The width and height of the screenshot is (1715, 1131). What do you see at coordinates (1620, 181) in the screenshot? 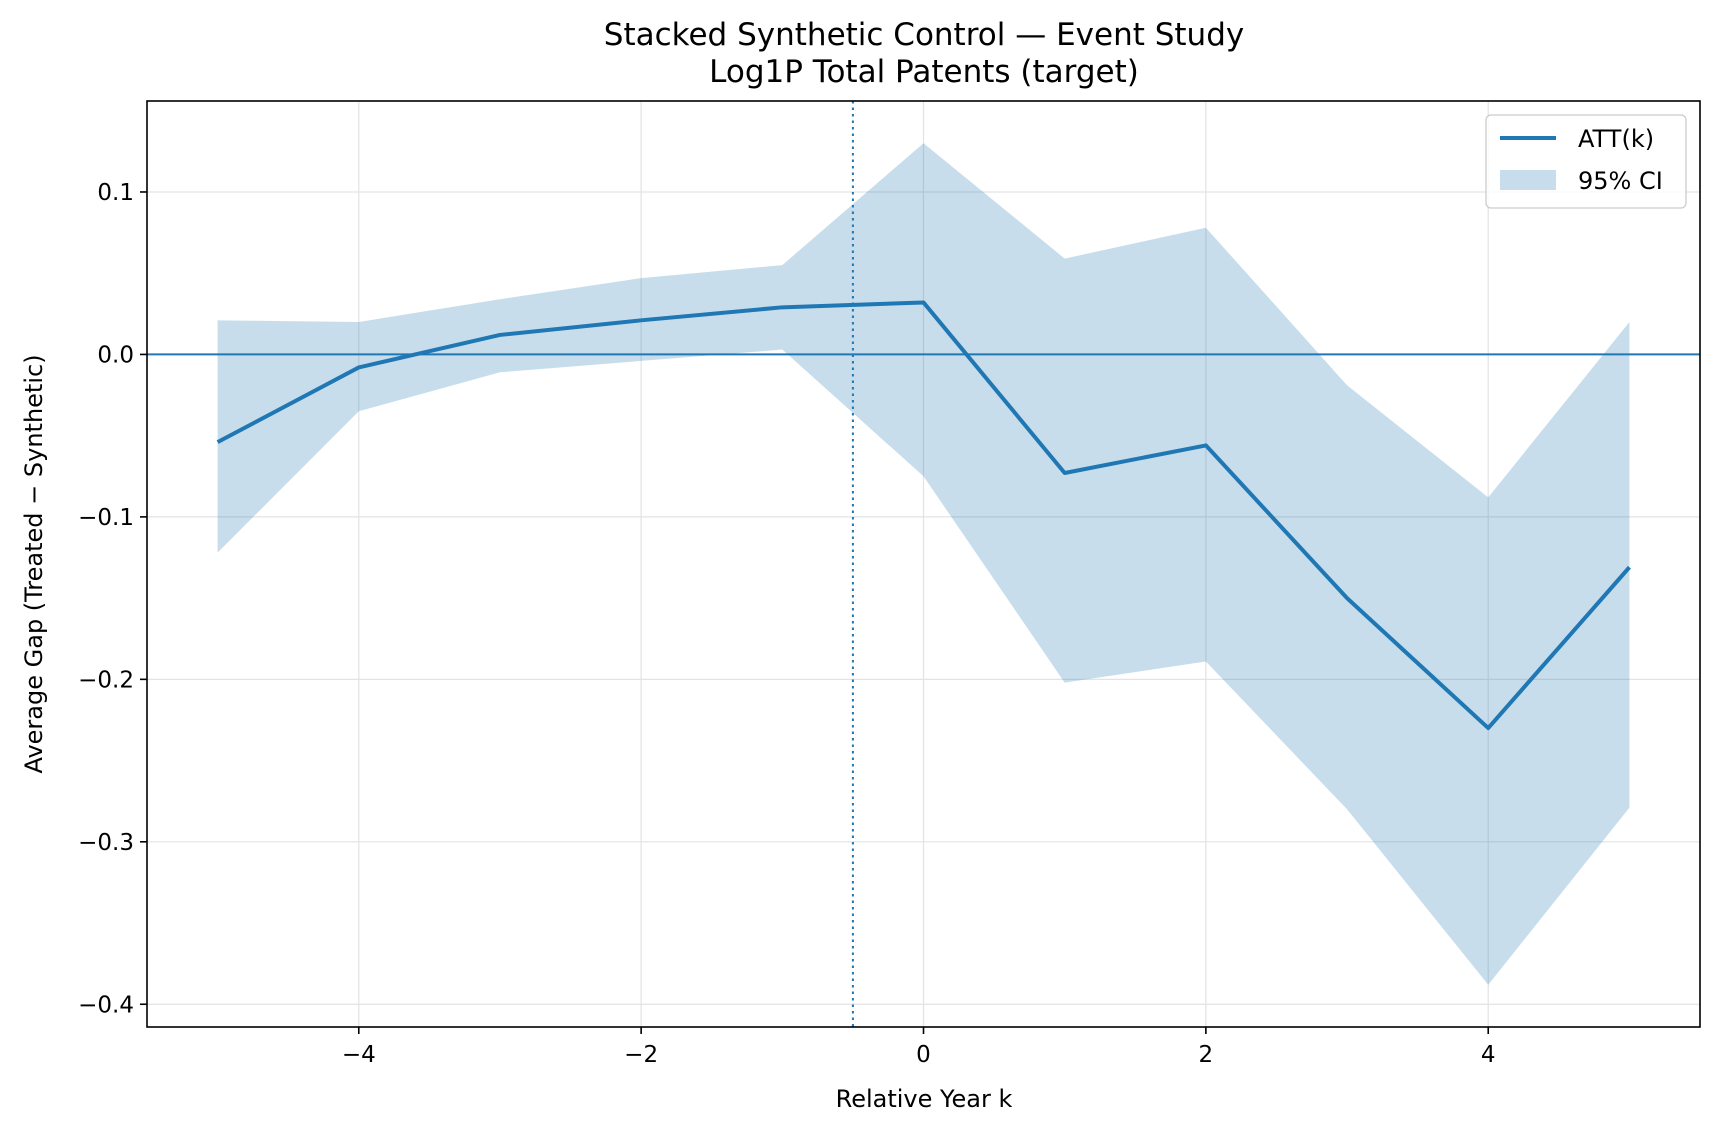
I see `legend-label-ci: 95% CI` at bounding box center [1620, 181].